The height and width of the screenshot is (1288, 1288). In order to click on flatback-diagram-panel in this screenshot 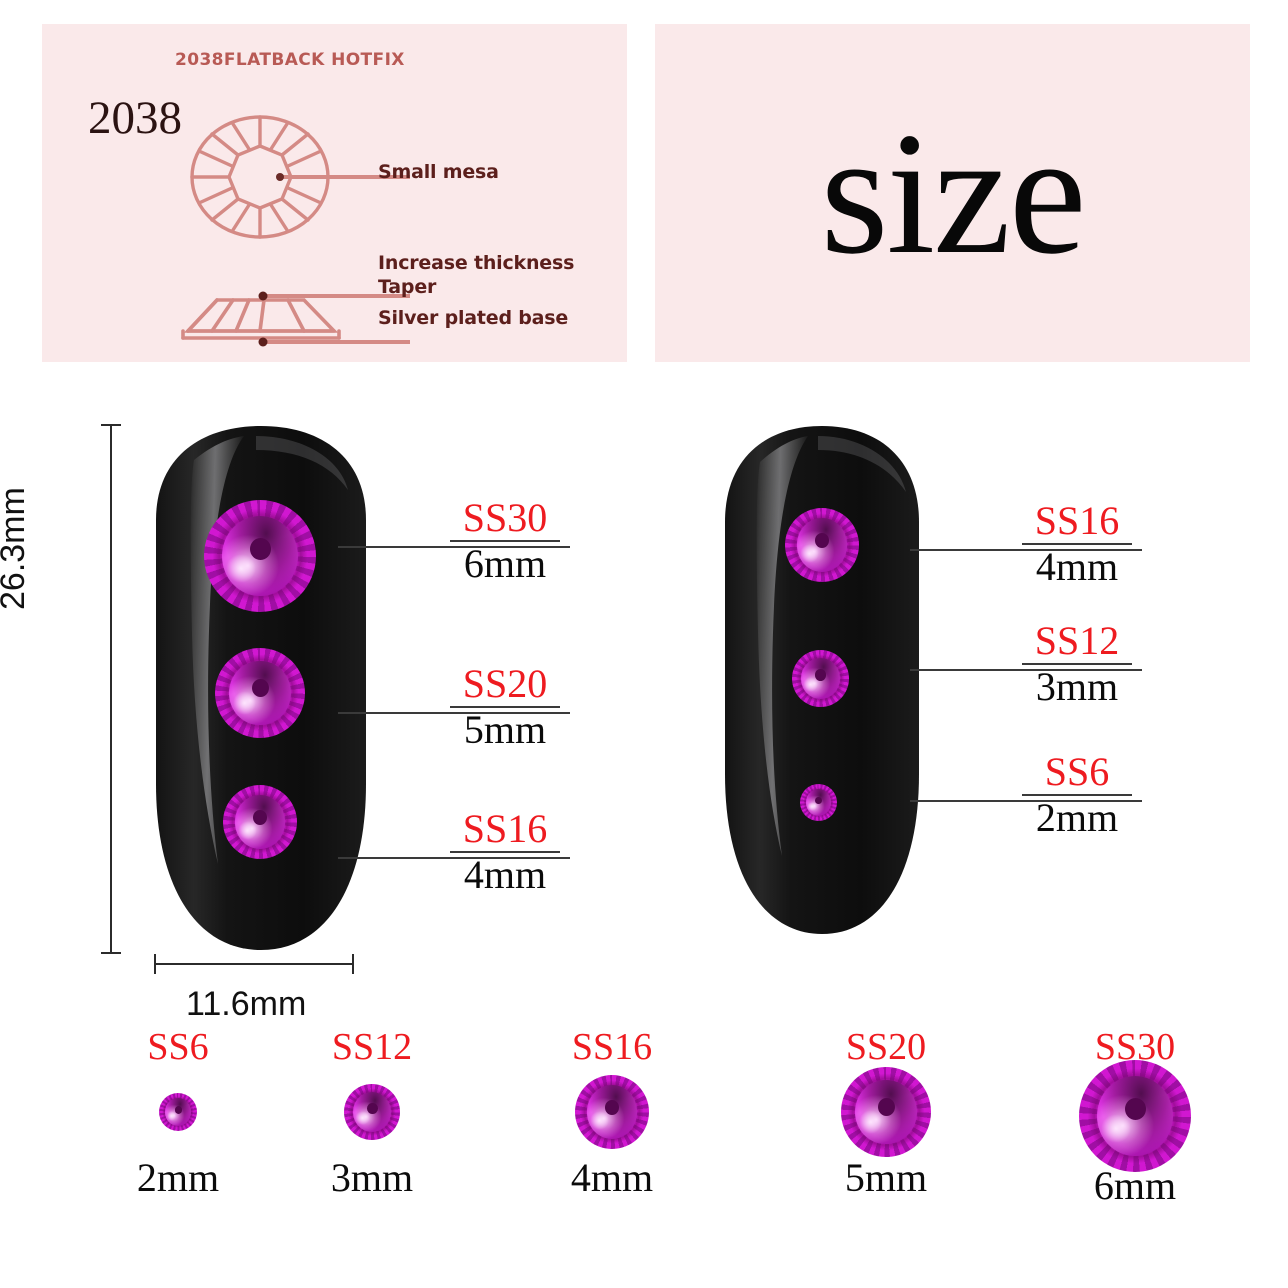, I will do `click(334, 193)`.